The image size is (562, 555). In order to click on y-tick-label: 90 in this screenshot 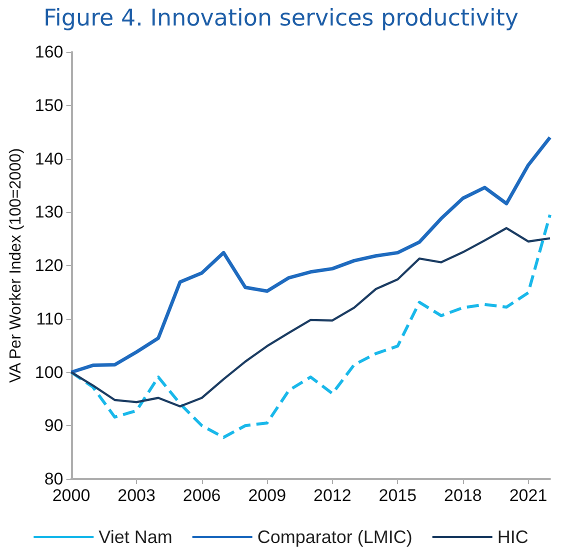, I will do `click(54, 426)`.